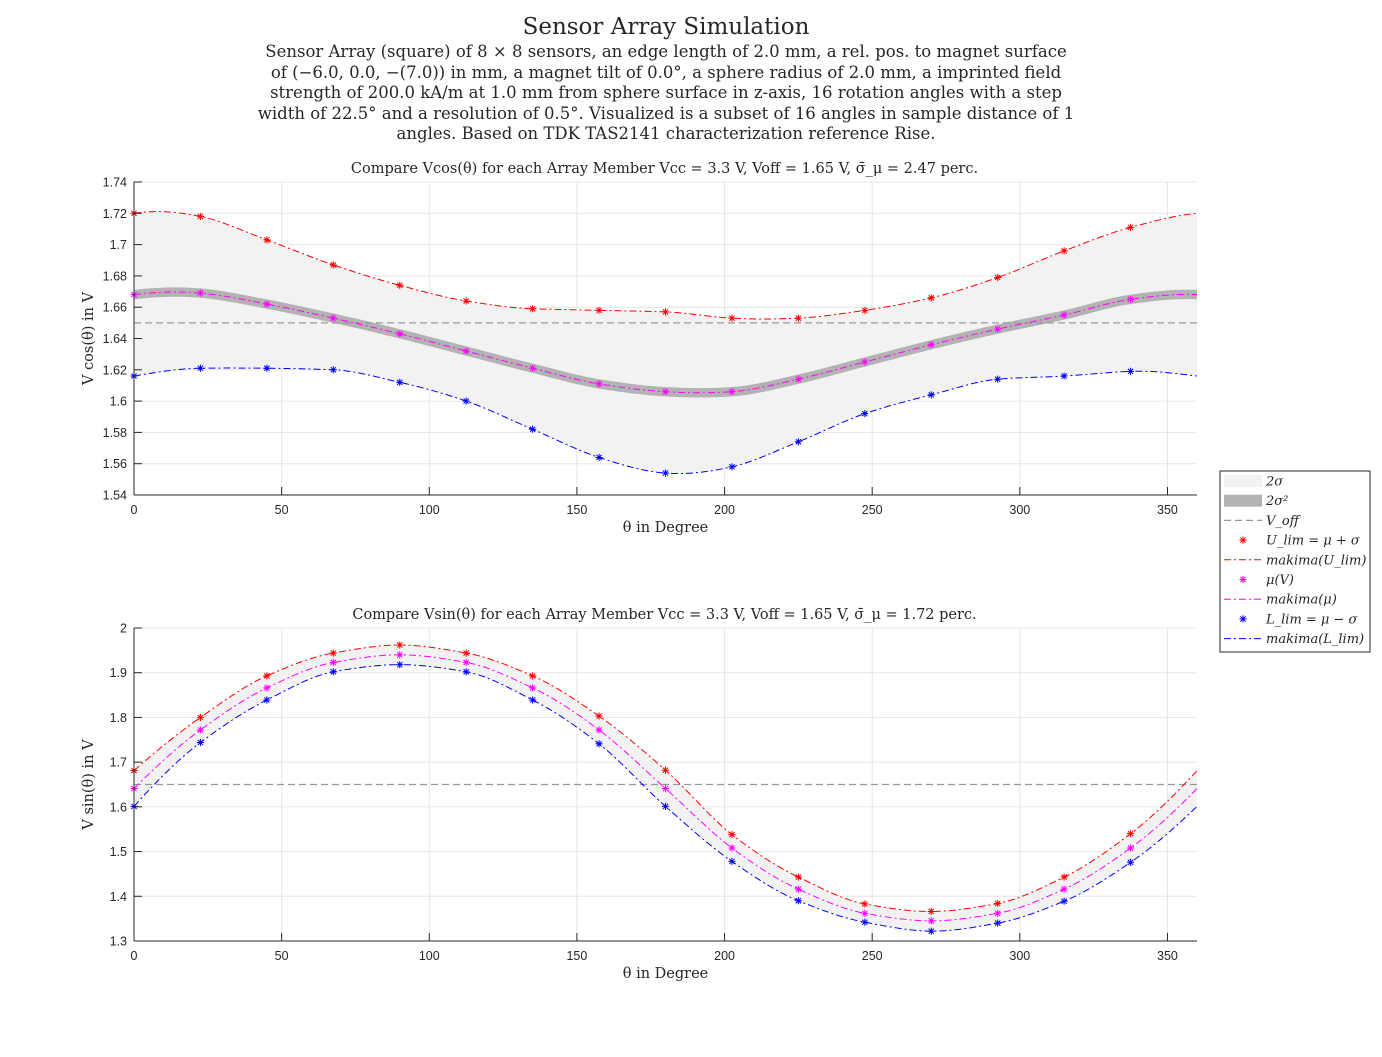 The height and width of the screenshot is (1057, 1382). I want to click on x-tick-label: 150, so click(576, 510).